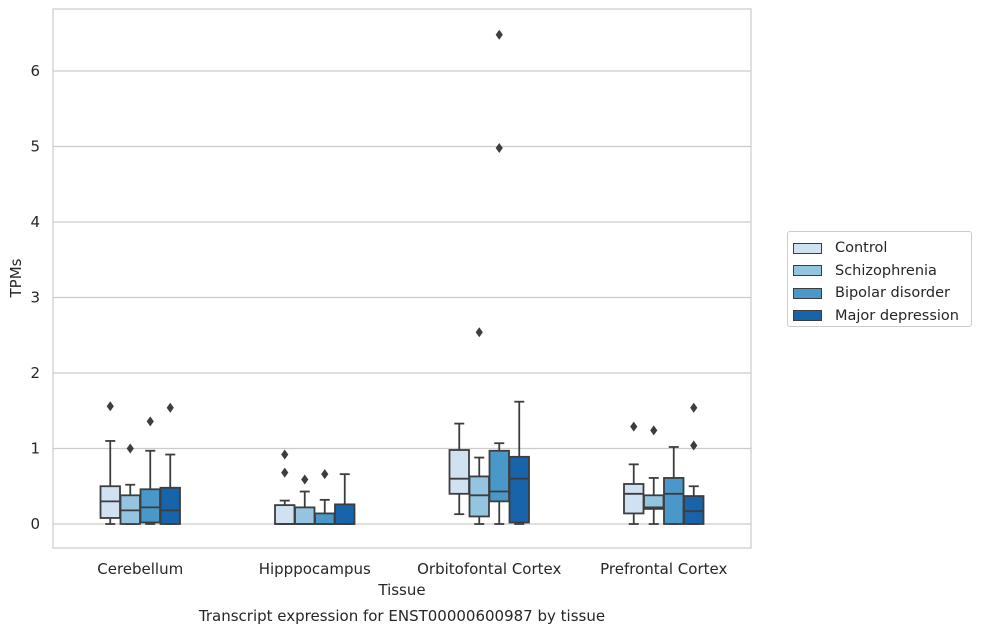  I want to click on x-axis-label: Tissue, so click(401, 590).